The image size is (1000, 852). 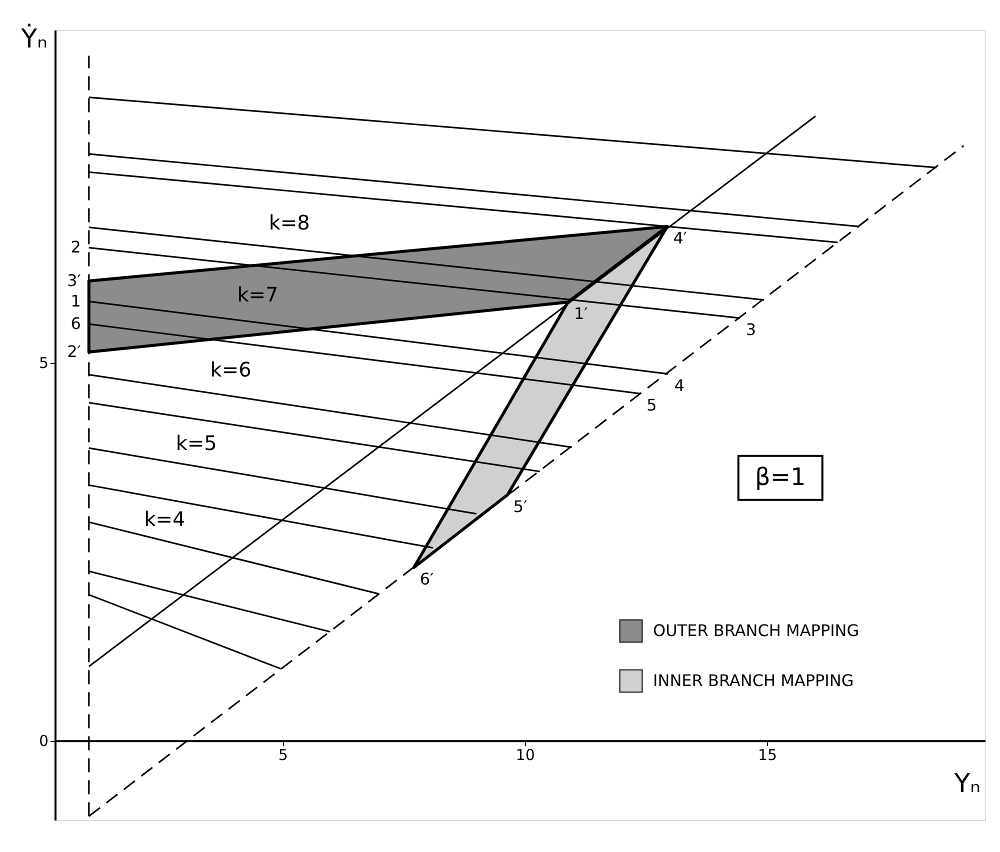 I want to click on annotation: 5, so click(x=651, y=405).